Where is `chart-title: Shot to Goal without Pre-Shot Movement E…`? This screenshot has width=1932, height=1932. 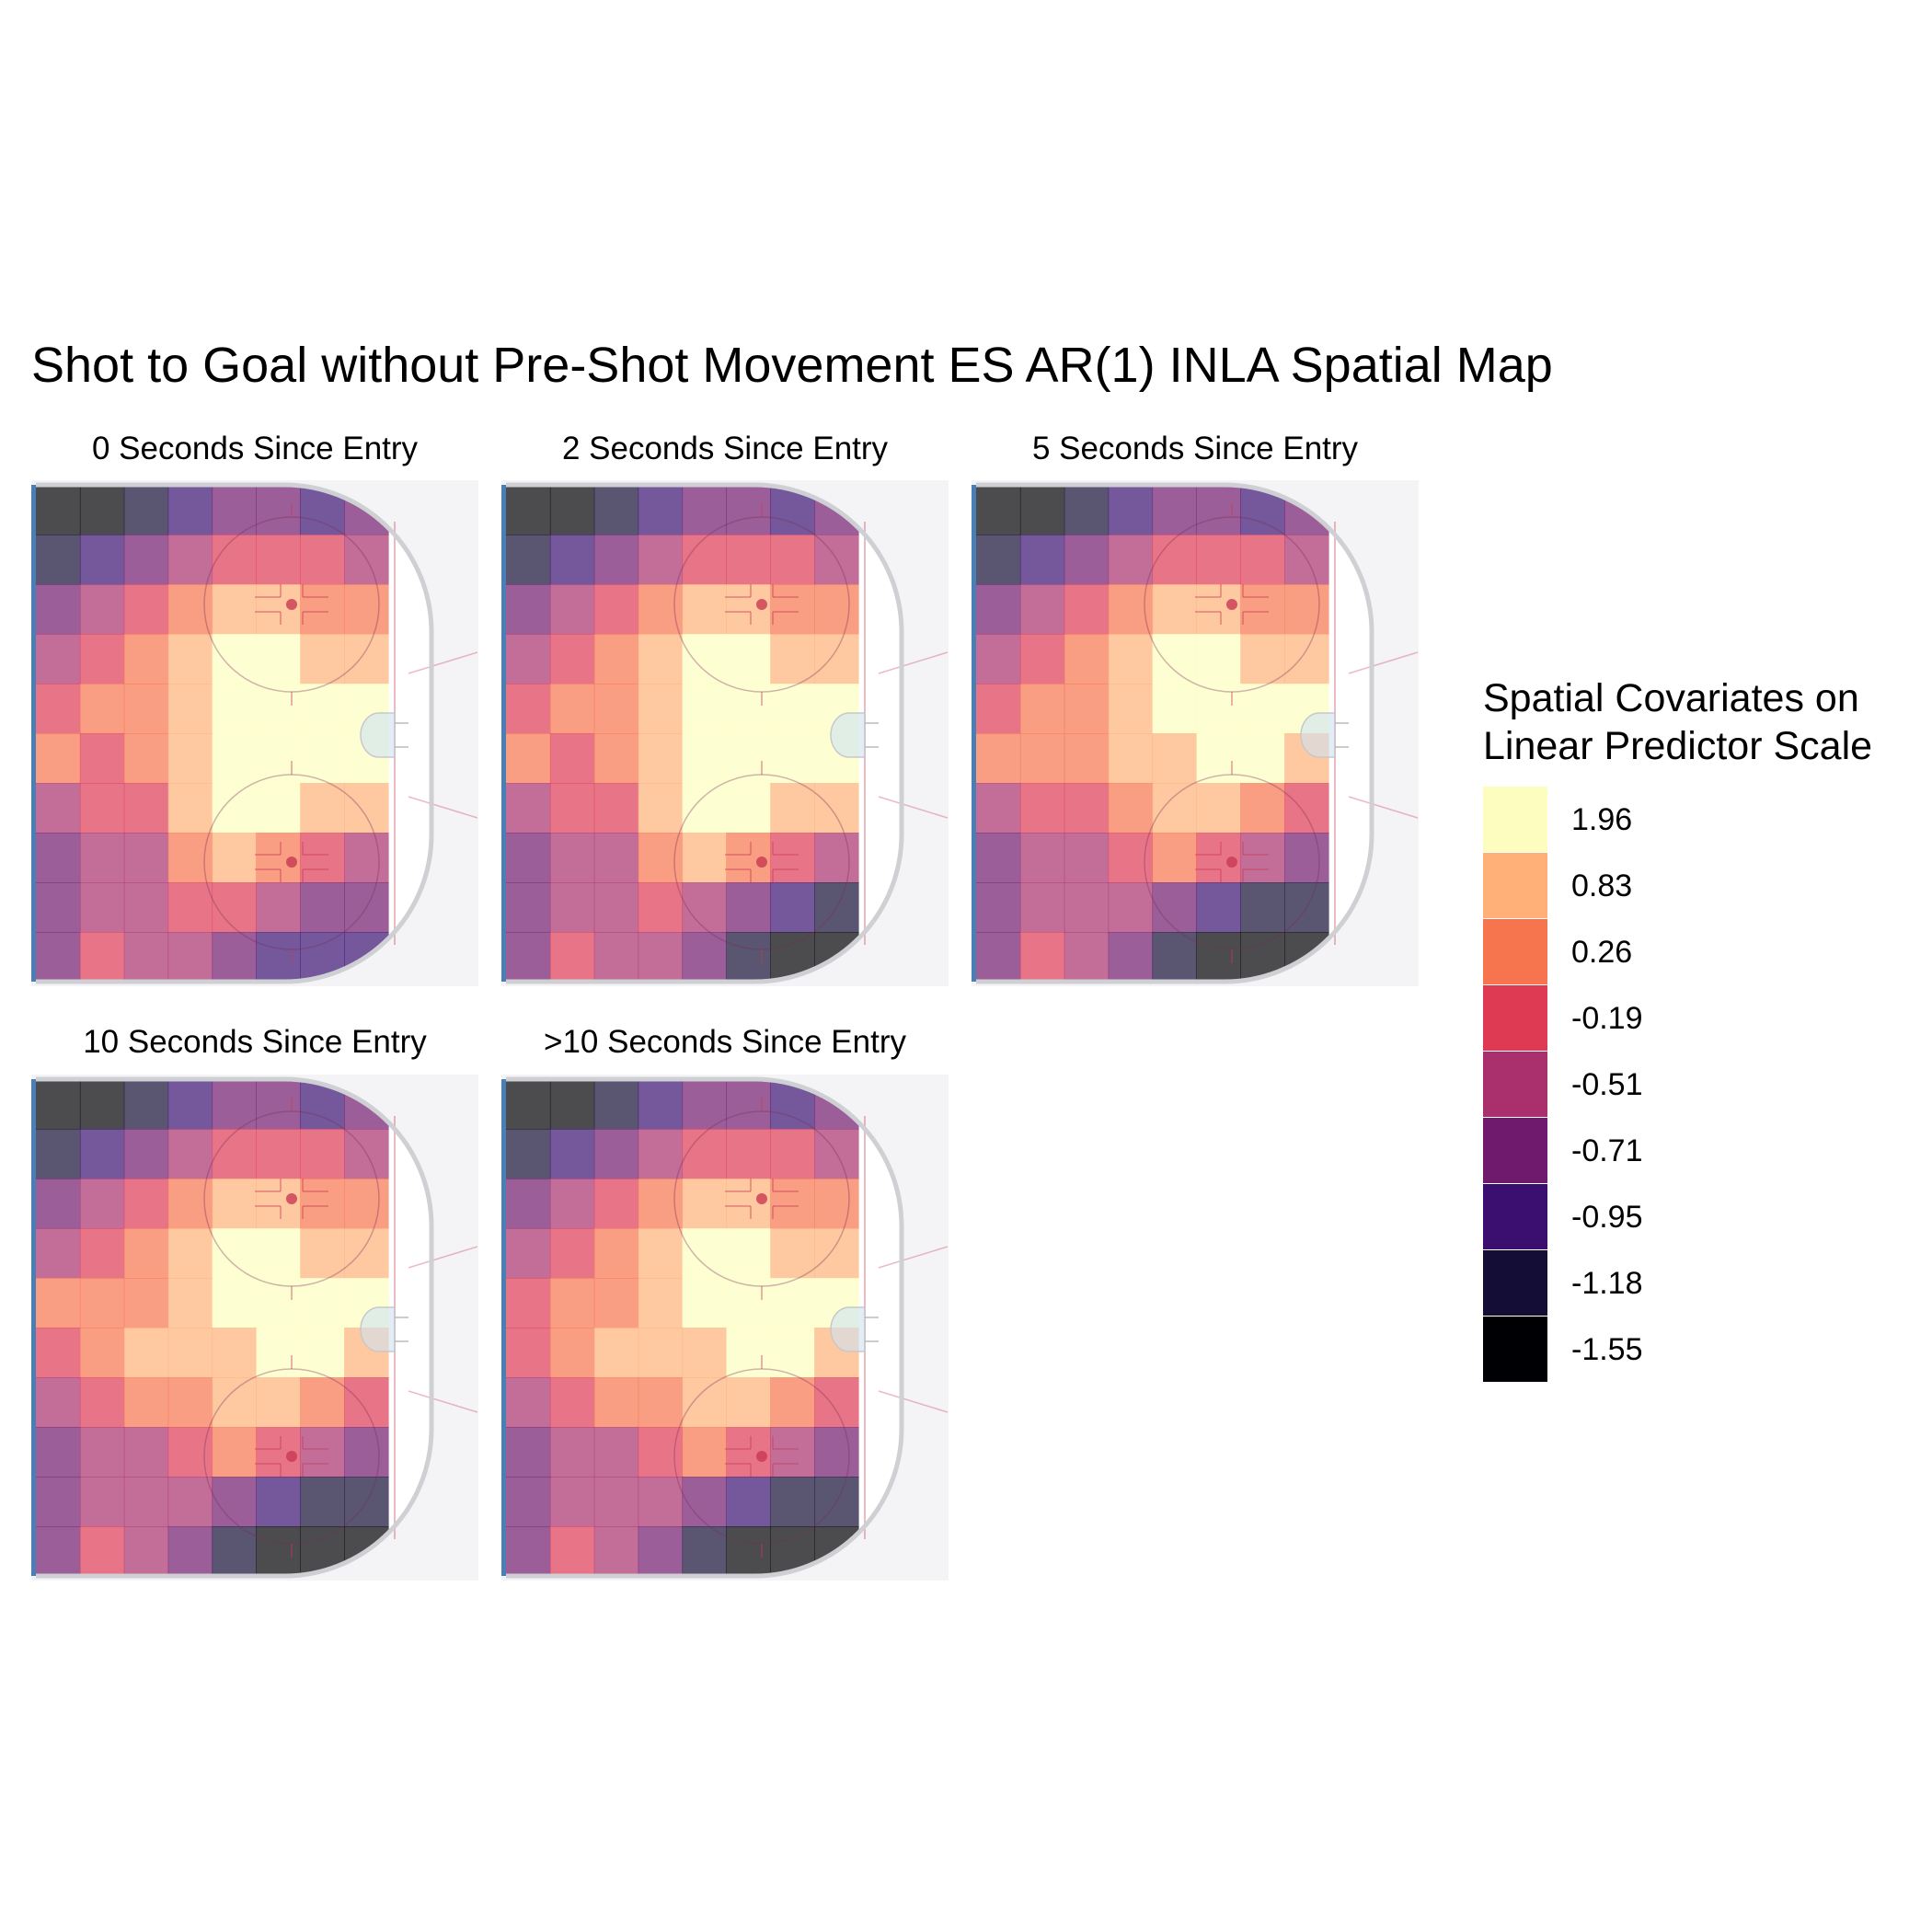 chart-title: Shot to Goal without Pre-Shot Movement E… is located at coordinates (792, 365).